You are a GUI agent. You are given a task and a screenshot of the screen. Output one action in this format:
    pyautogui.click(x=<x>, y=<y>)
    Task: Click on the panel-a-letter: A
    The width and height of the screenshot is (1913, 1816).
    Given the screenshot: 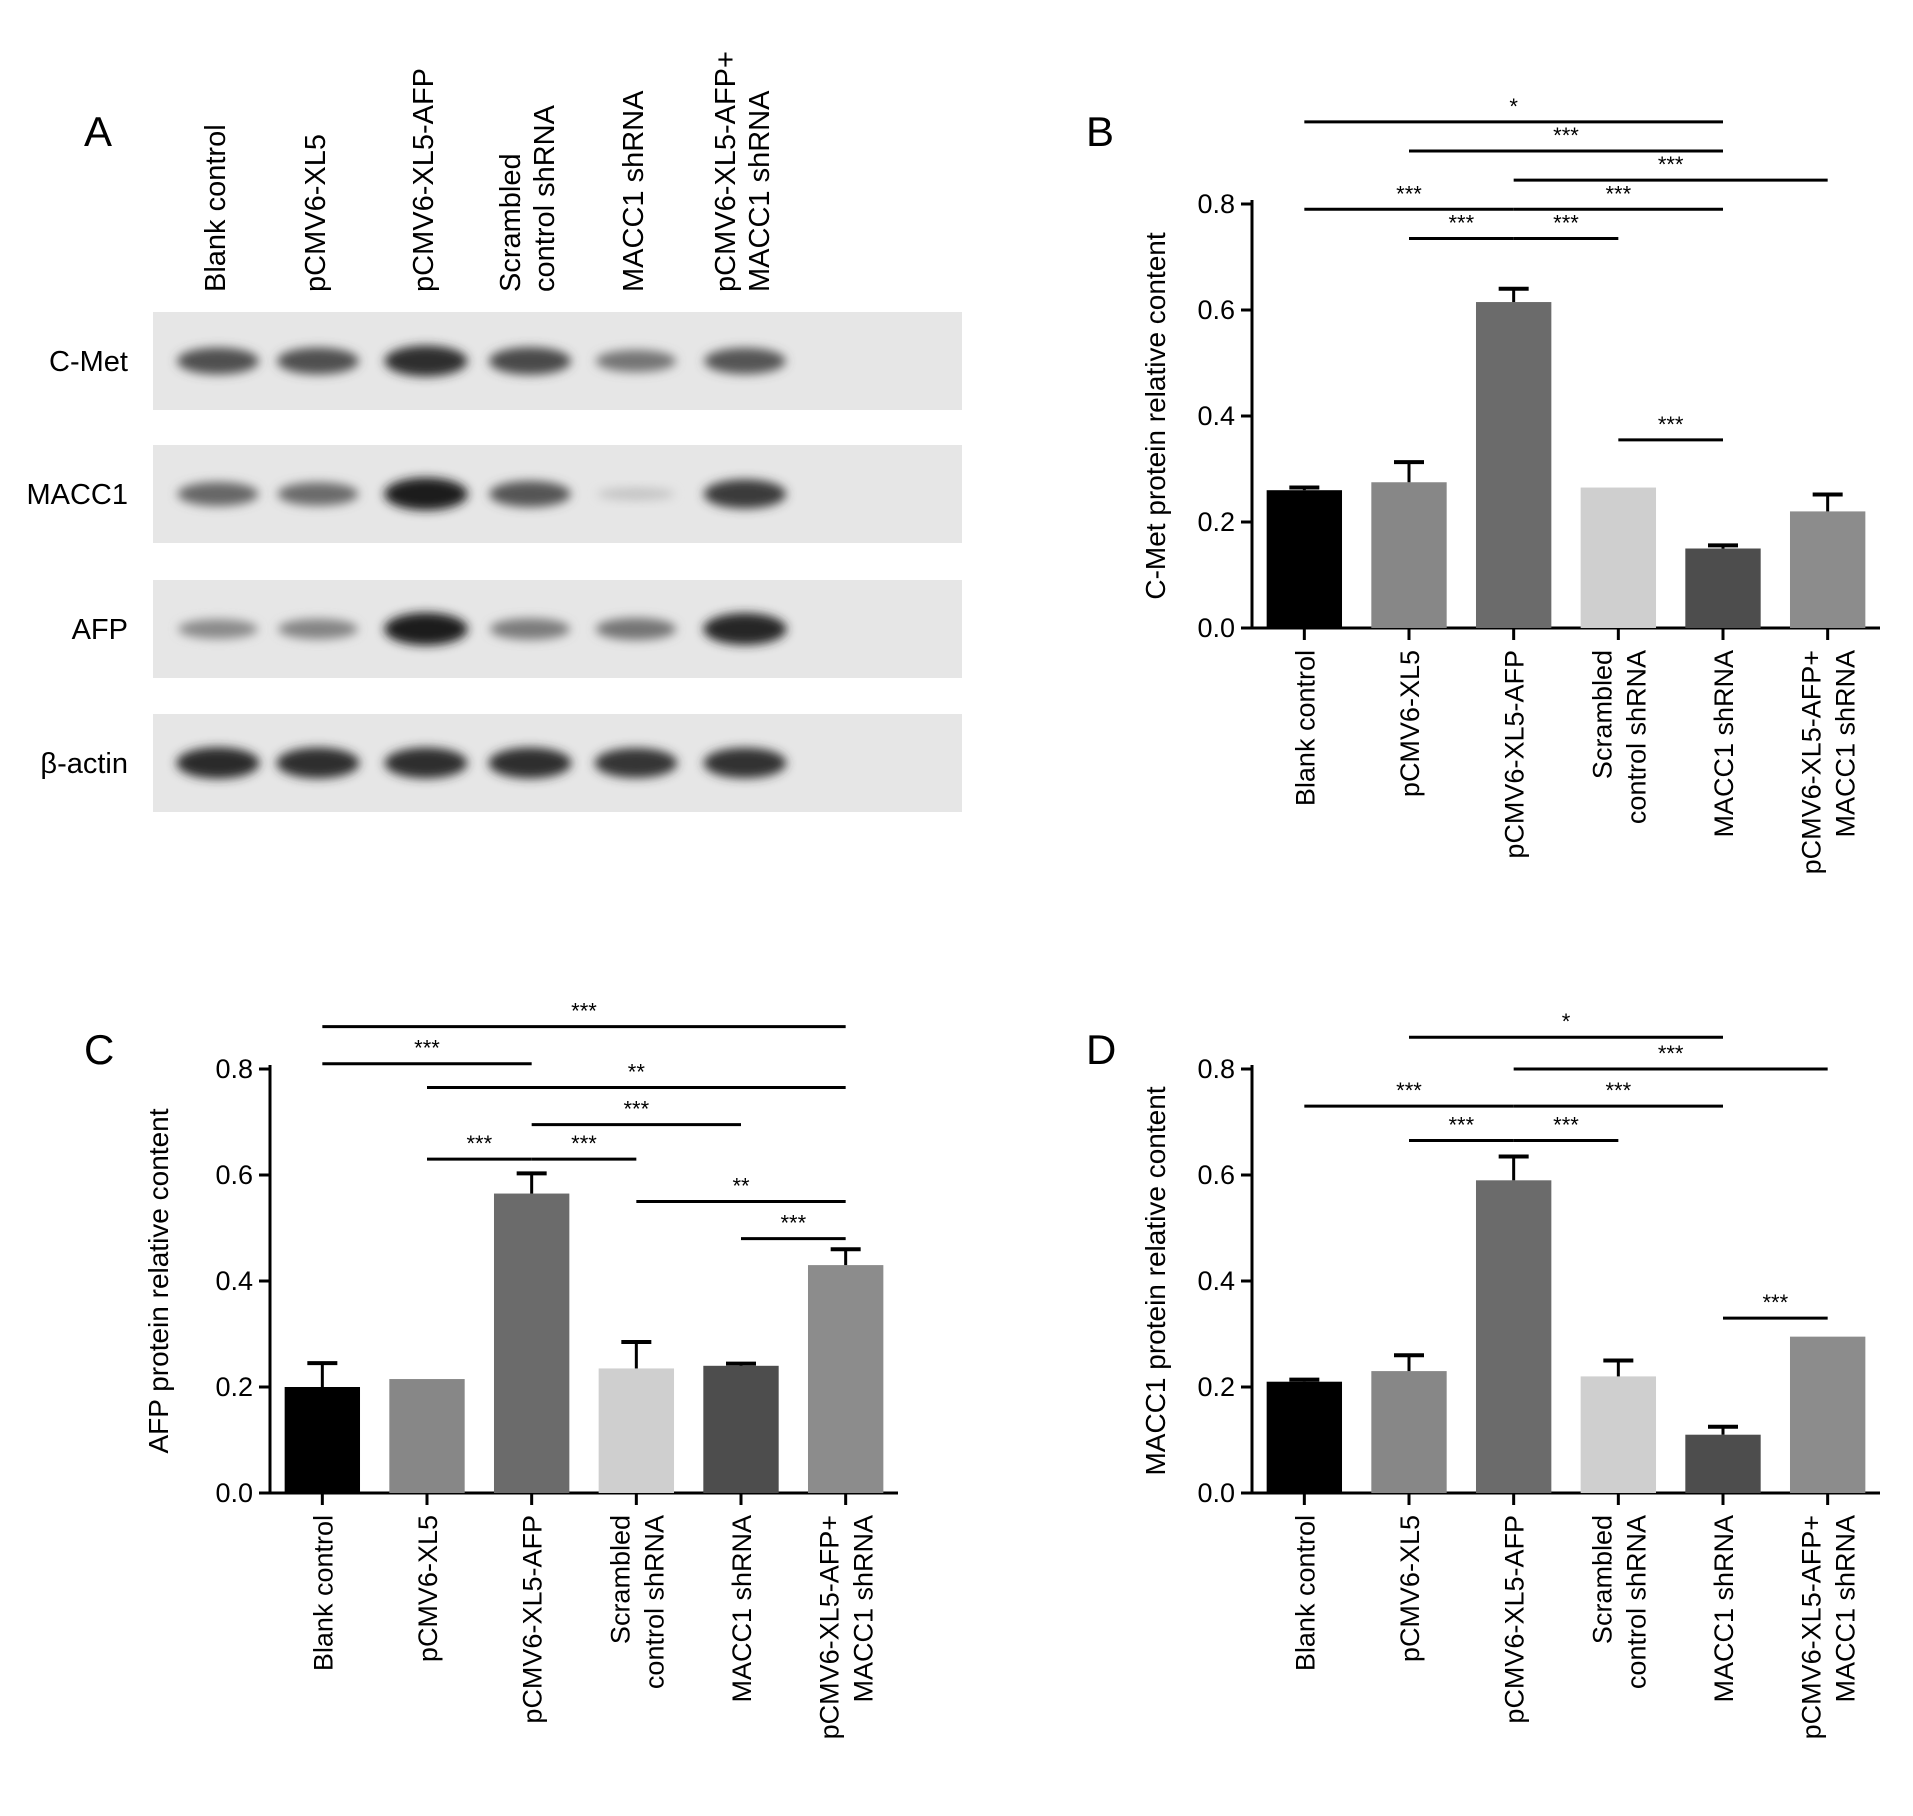 What is the action you would take?
    pyautogui.click(x=98, y=131)
    